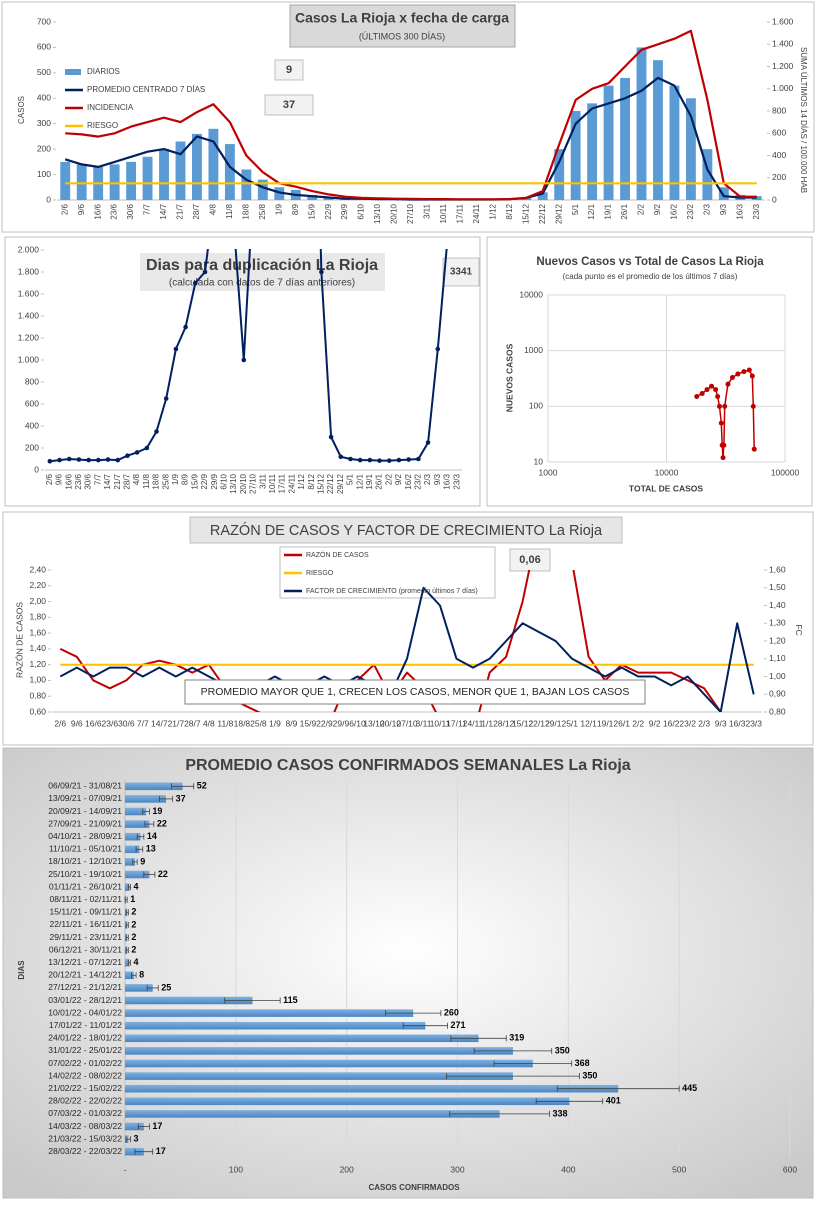 This screenshot has width=816, height=1205. Describe the element at coordinates (525, 213) in the screenshot. I see `x-tick-label: 15/12` at that location.